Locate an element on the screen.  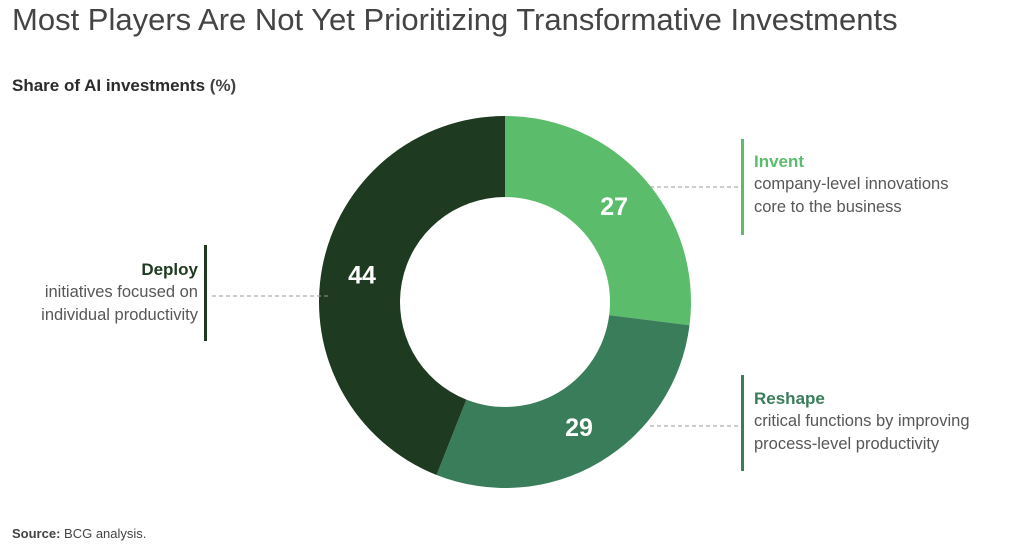
invent-desc-line1: company-level innovations is located at coordinates (851, 184).